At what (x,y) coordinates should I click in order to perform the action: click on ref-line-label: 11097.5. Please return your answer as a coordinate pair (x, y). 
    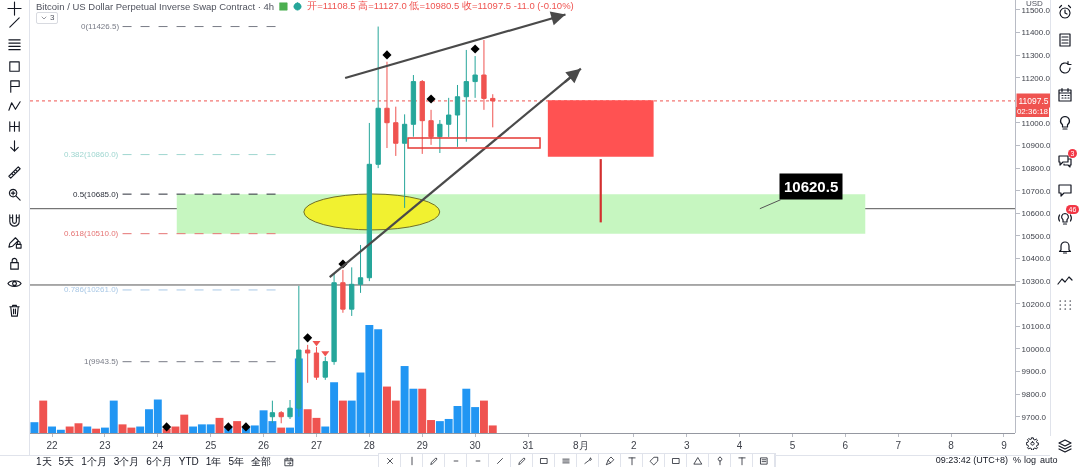
    Looking at the image, I should click on (1033, 100).